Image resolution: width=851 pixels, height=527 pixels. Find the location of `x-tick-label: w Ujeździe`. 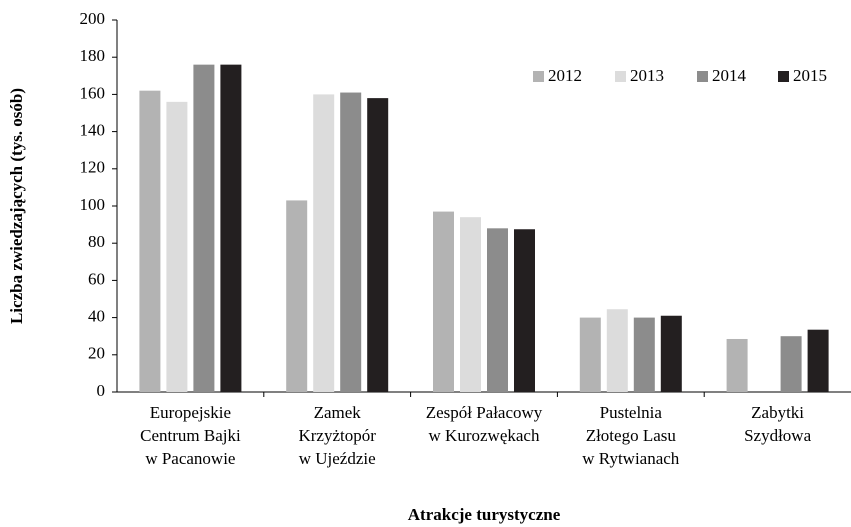

x-tick-label: w Ujeździe is located at coordinates (337, 458).